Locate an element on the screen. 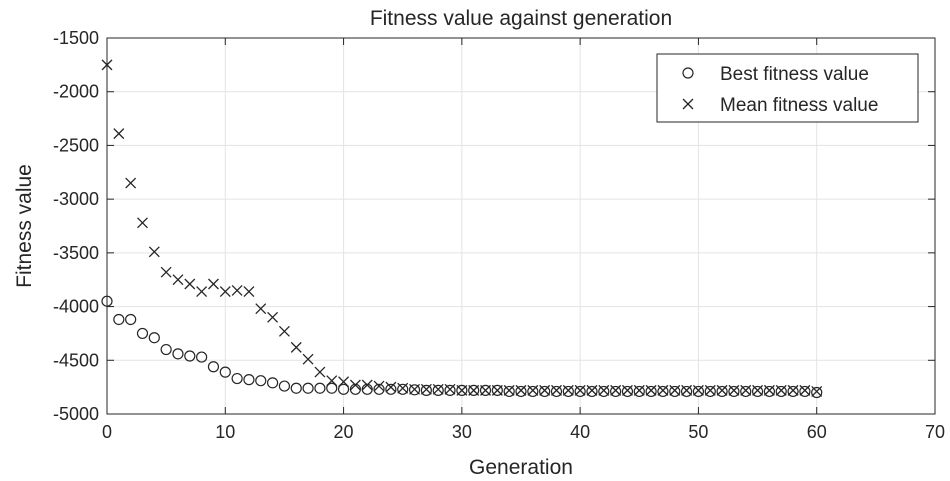 This screenshot has width=950, height=481. y-axis-label: Fitness value is located at coordinates (24, 226).